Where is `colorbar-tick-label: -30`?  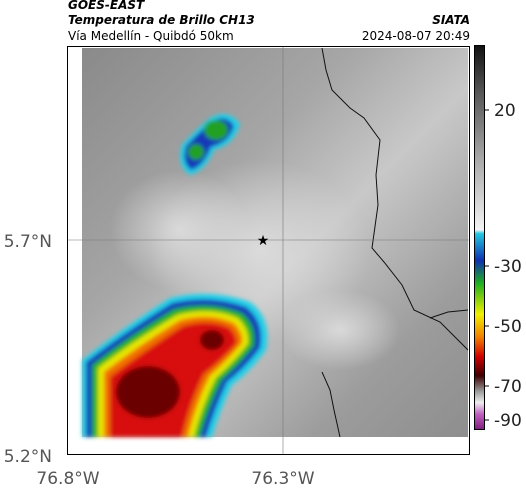 colorbar-tick-label: -30 is located at coordinates (508, 267).